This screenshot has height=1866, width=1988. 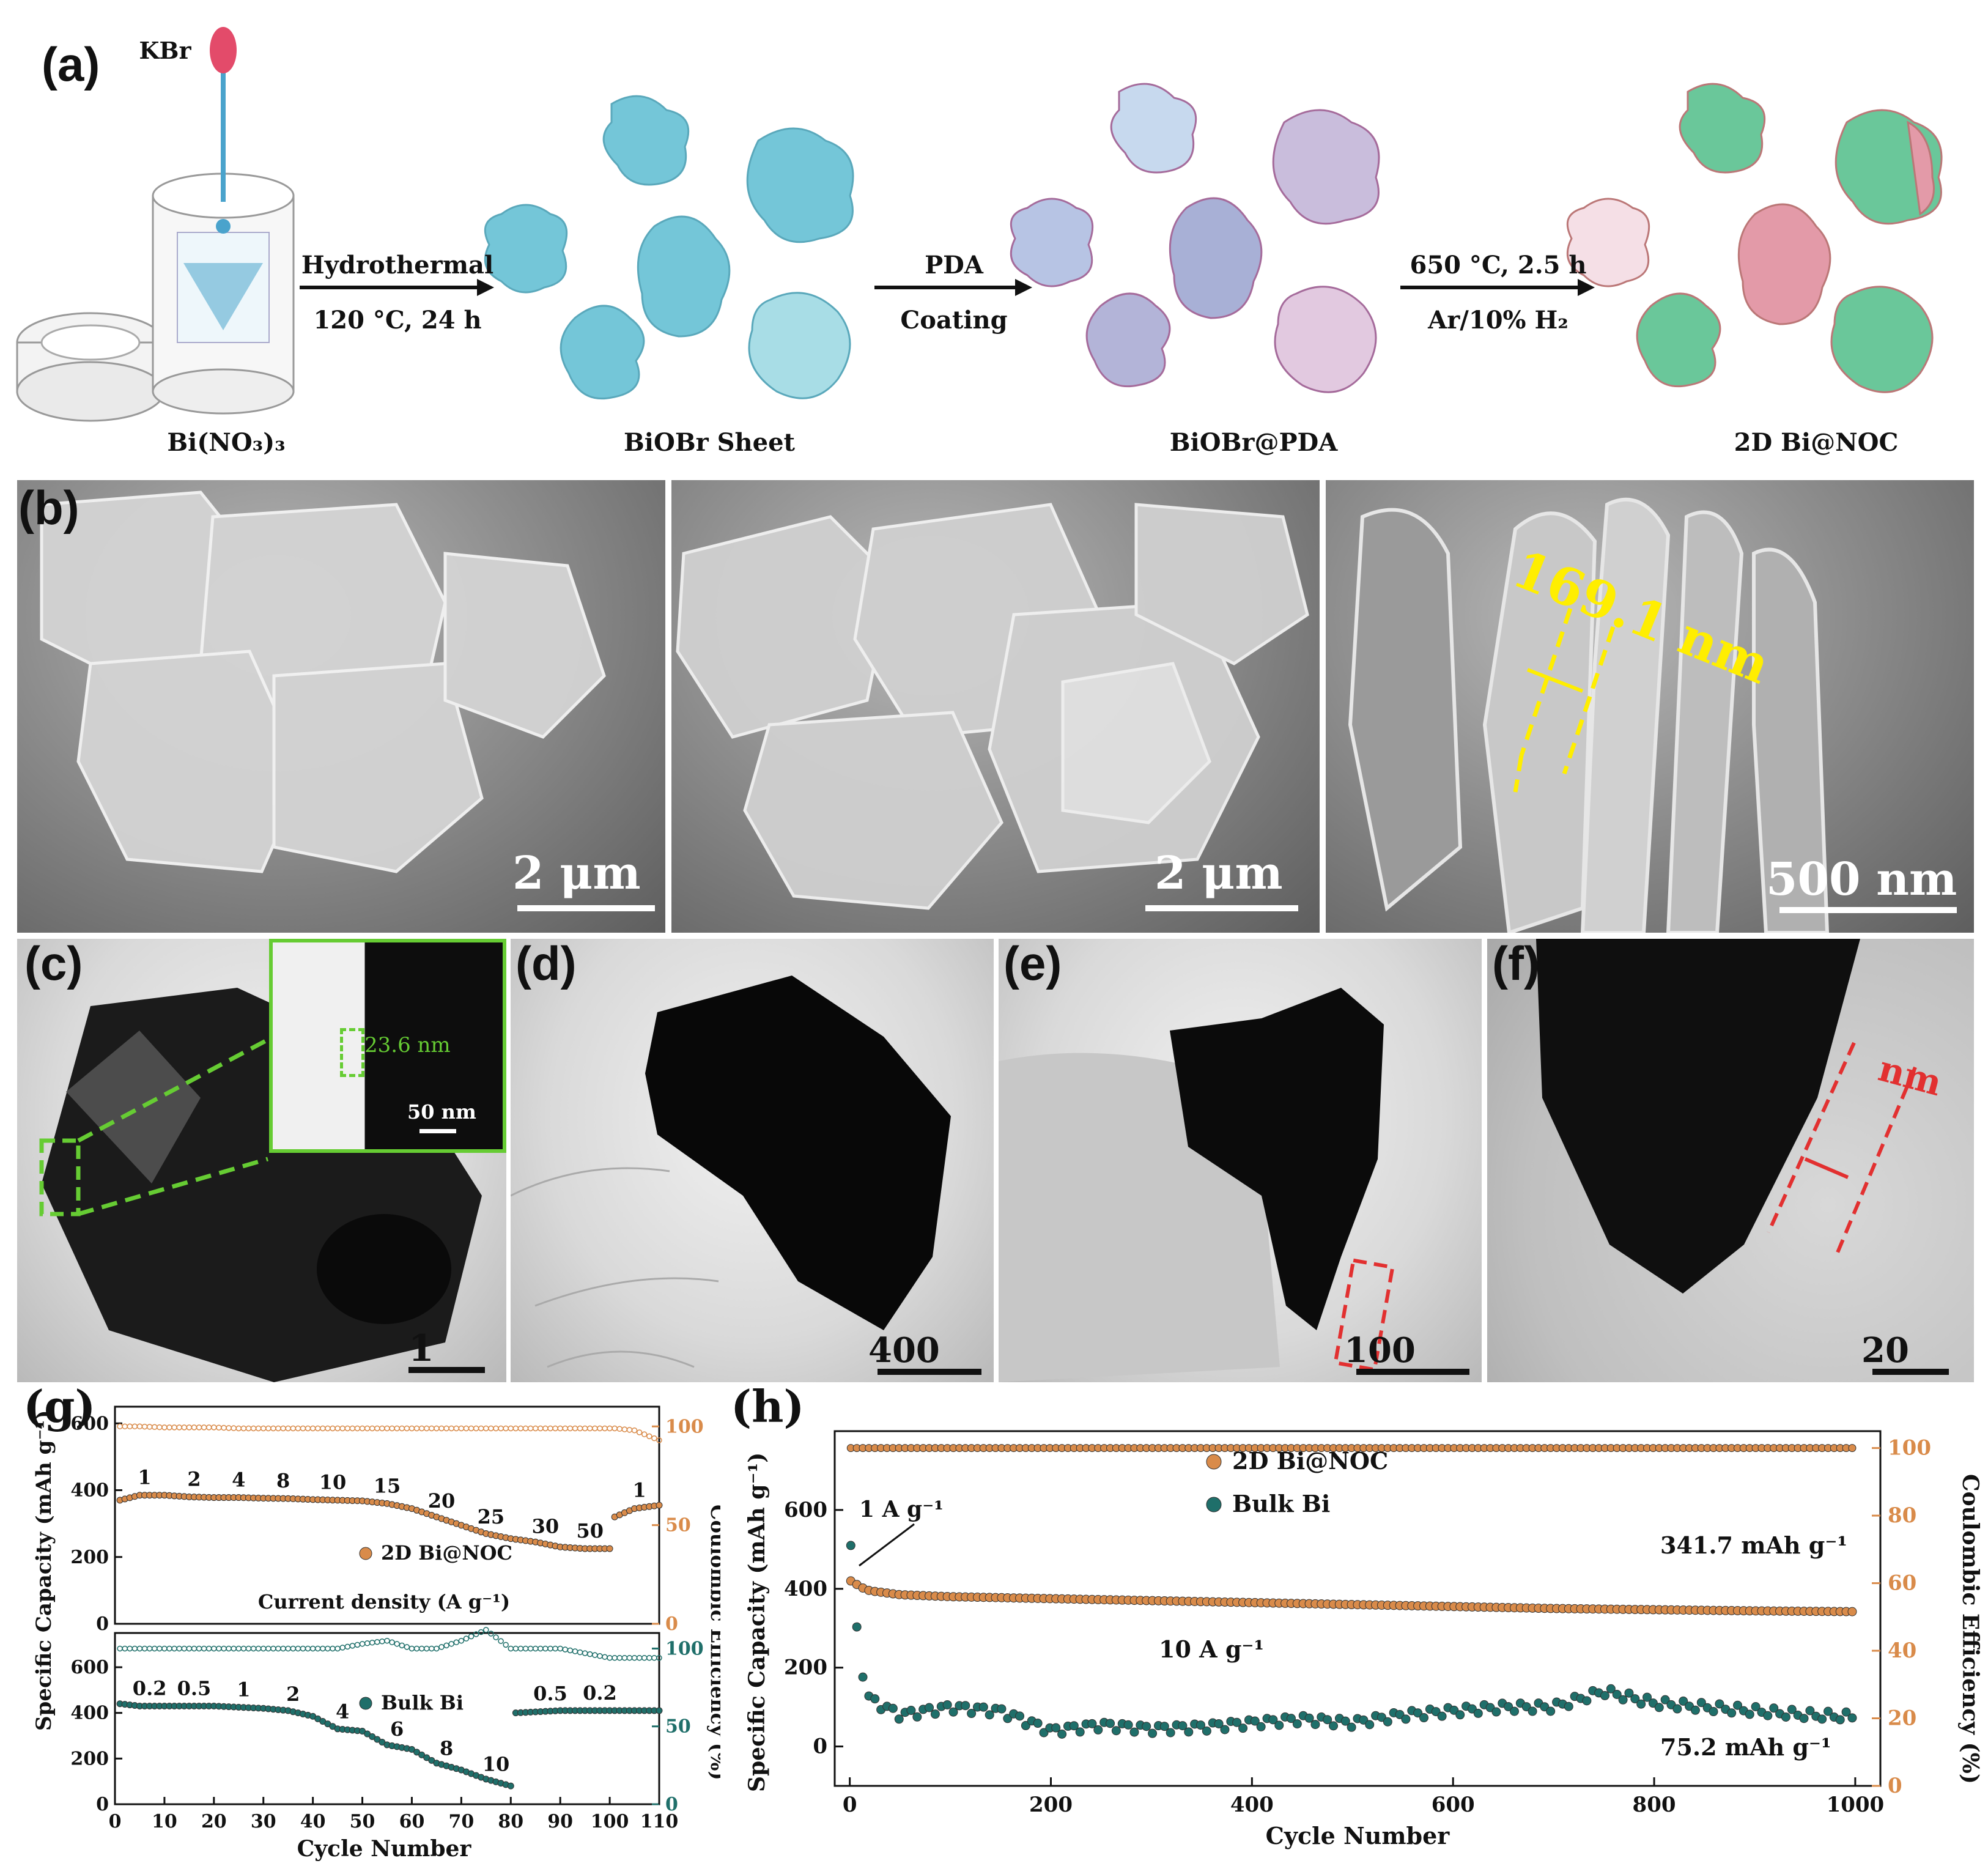 What do you see at coordinates (1498, 320) in the screenshot?
I see `step3-bottom-text: Ar/10% H₂` at bounding box center [1498, 320].